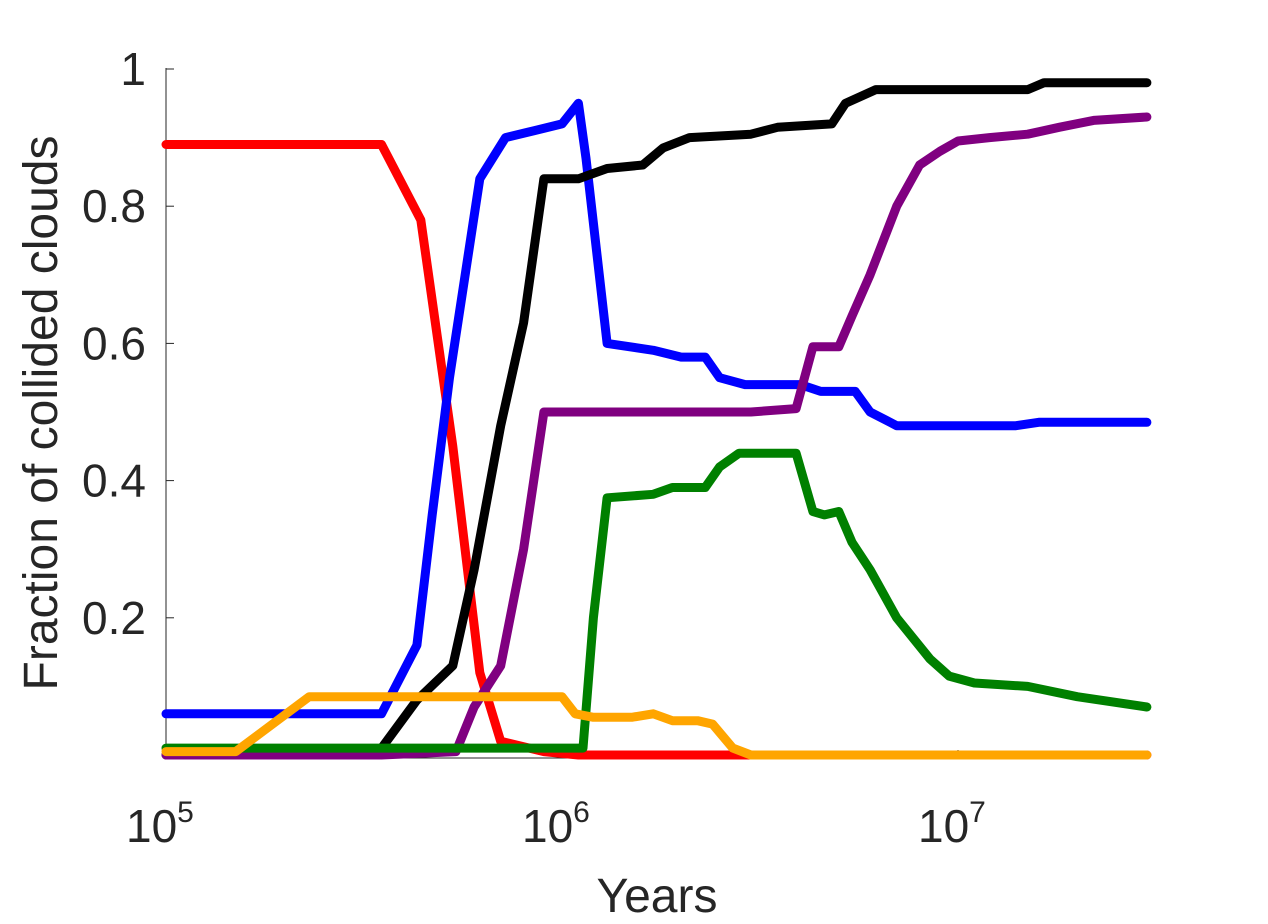 Image resolution: width=1268 pixels, height=924 pixels. Describe the element at coordinates (556, 824) in the screenshot. I see `x-tick-label: 10⁶` at that location.